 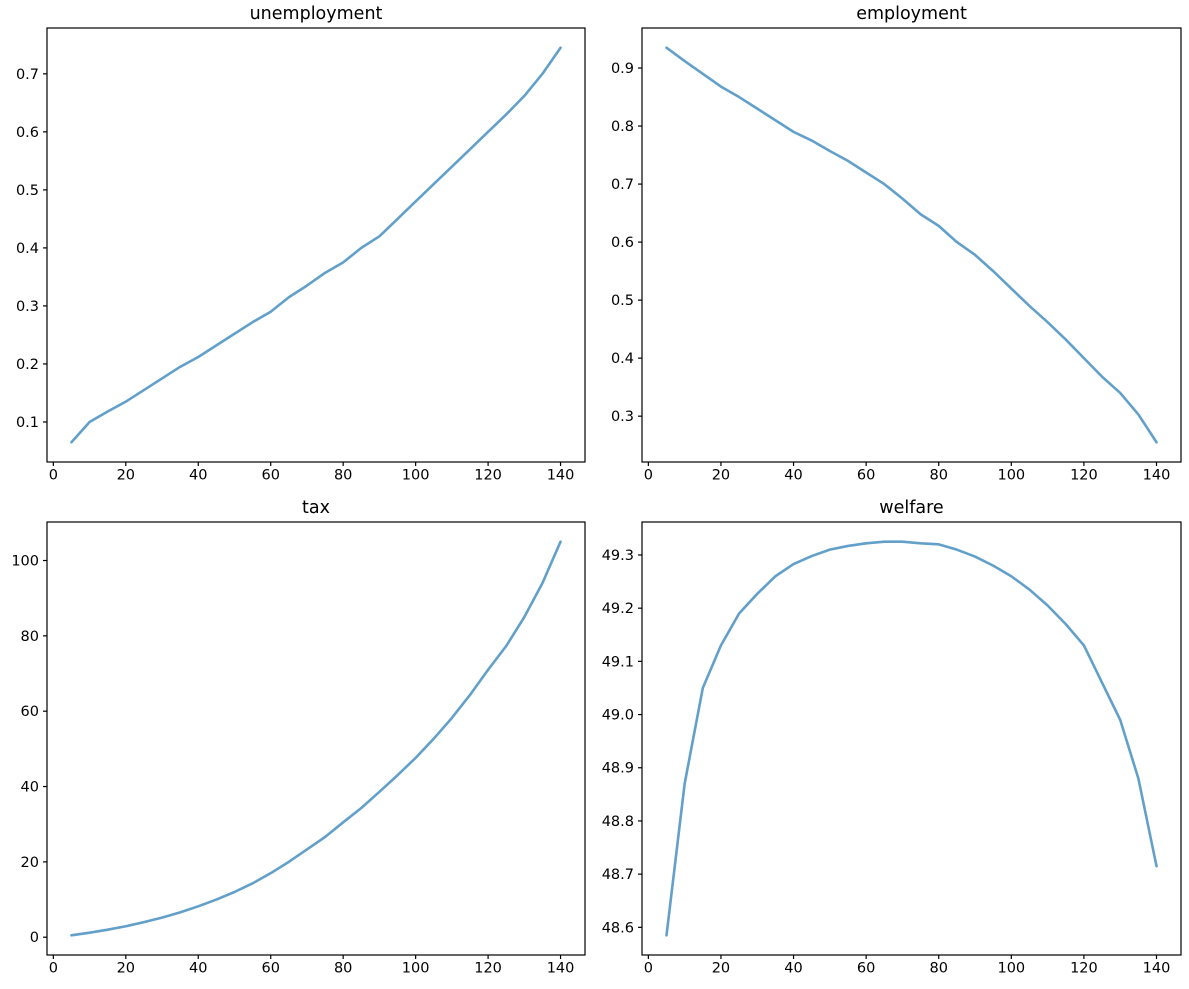 What do you see at coordinates (27, 365) in the screenshot?
I see `y-tick-label: 0.2` at bounding box center [27, 365].